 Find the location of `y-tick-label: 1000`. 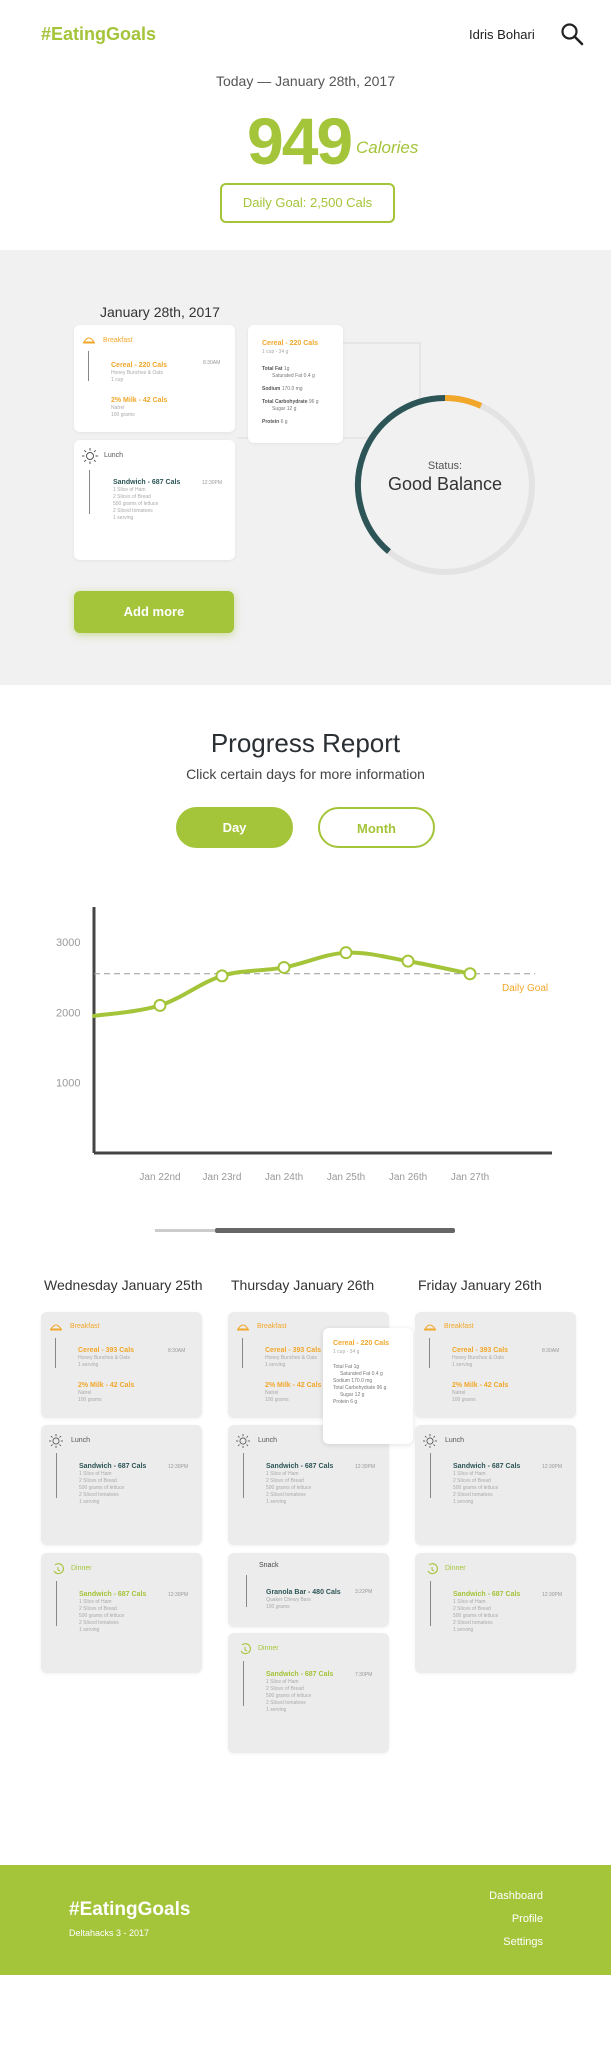

y-tick-label: 1000 is located at coordinates (68, 1084).